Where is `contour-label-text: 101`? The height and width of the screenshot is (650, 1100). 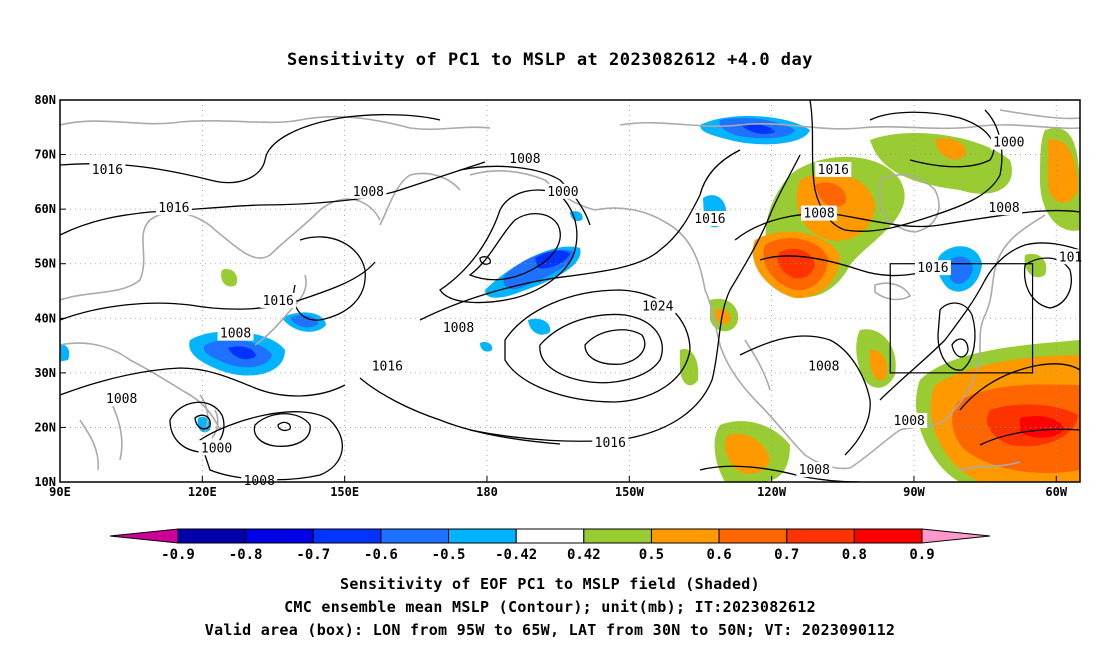
contour-label-text: 101 is located at coordinates (1070, 257).